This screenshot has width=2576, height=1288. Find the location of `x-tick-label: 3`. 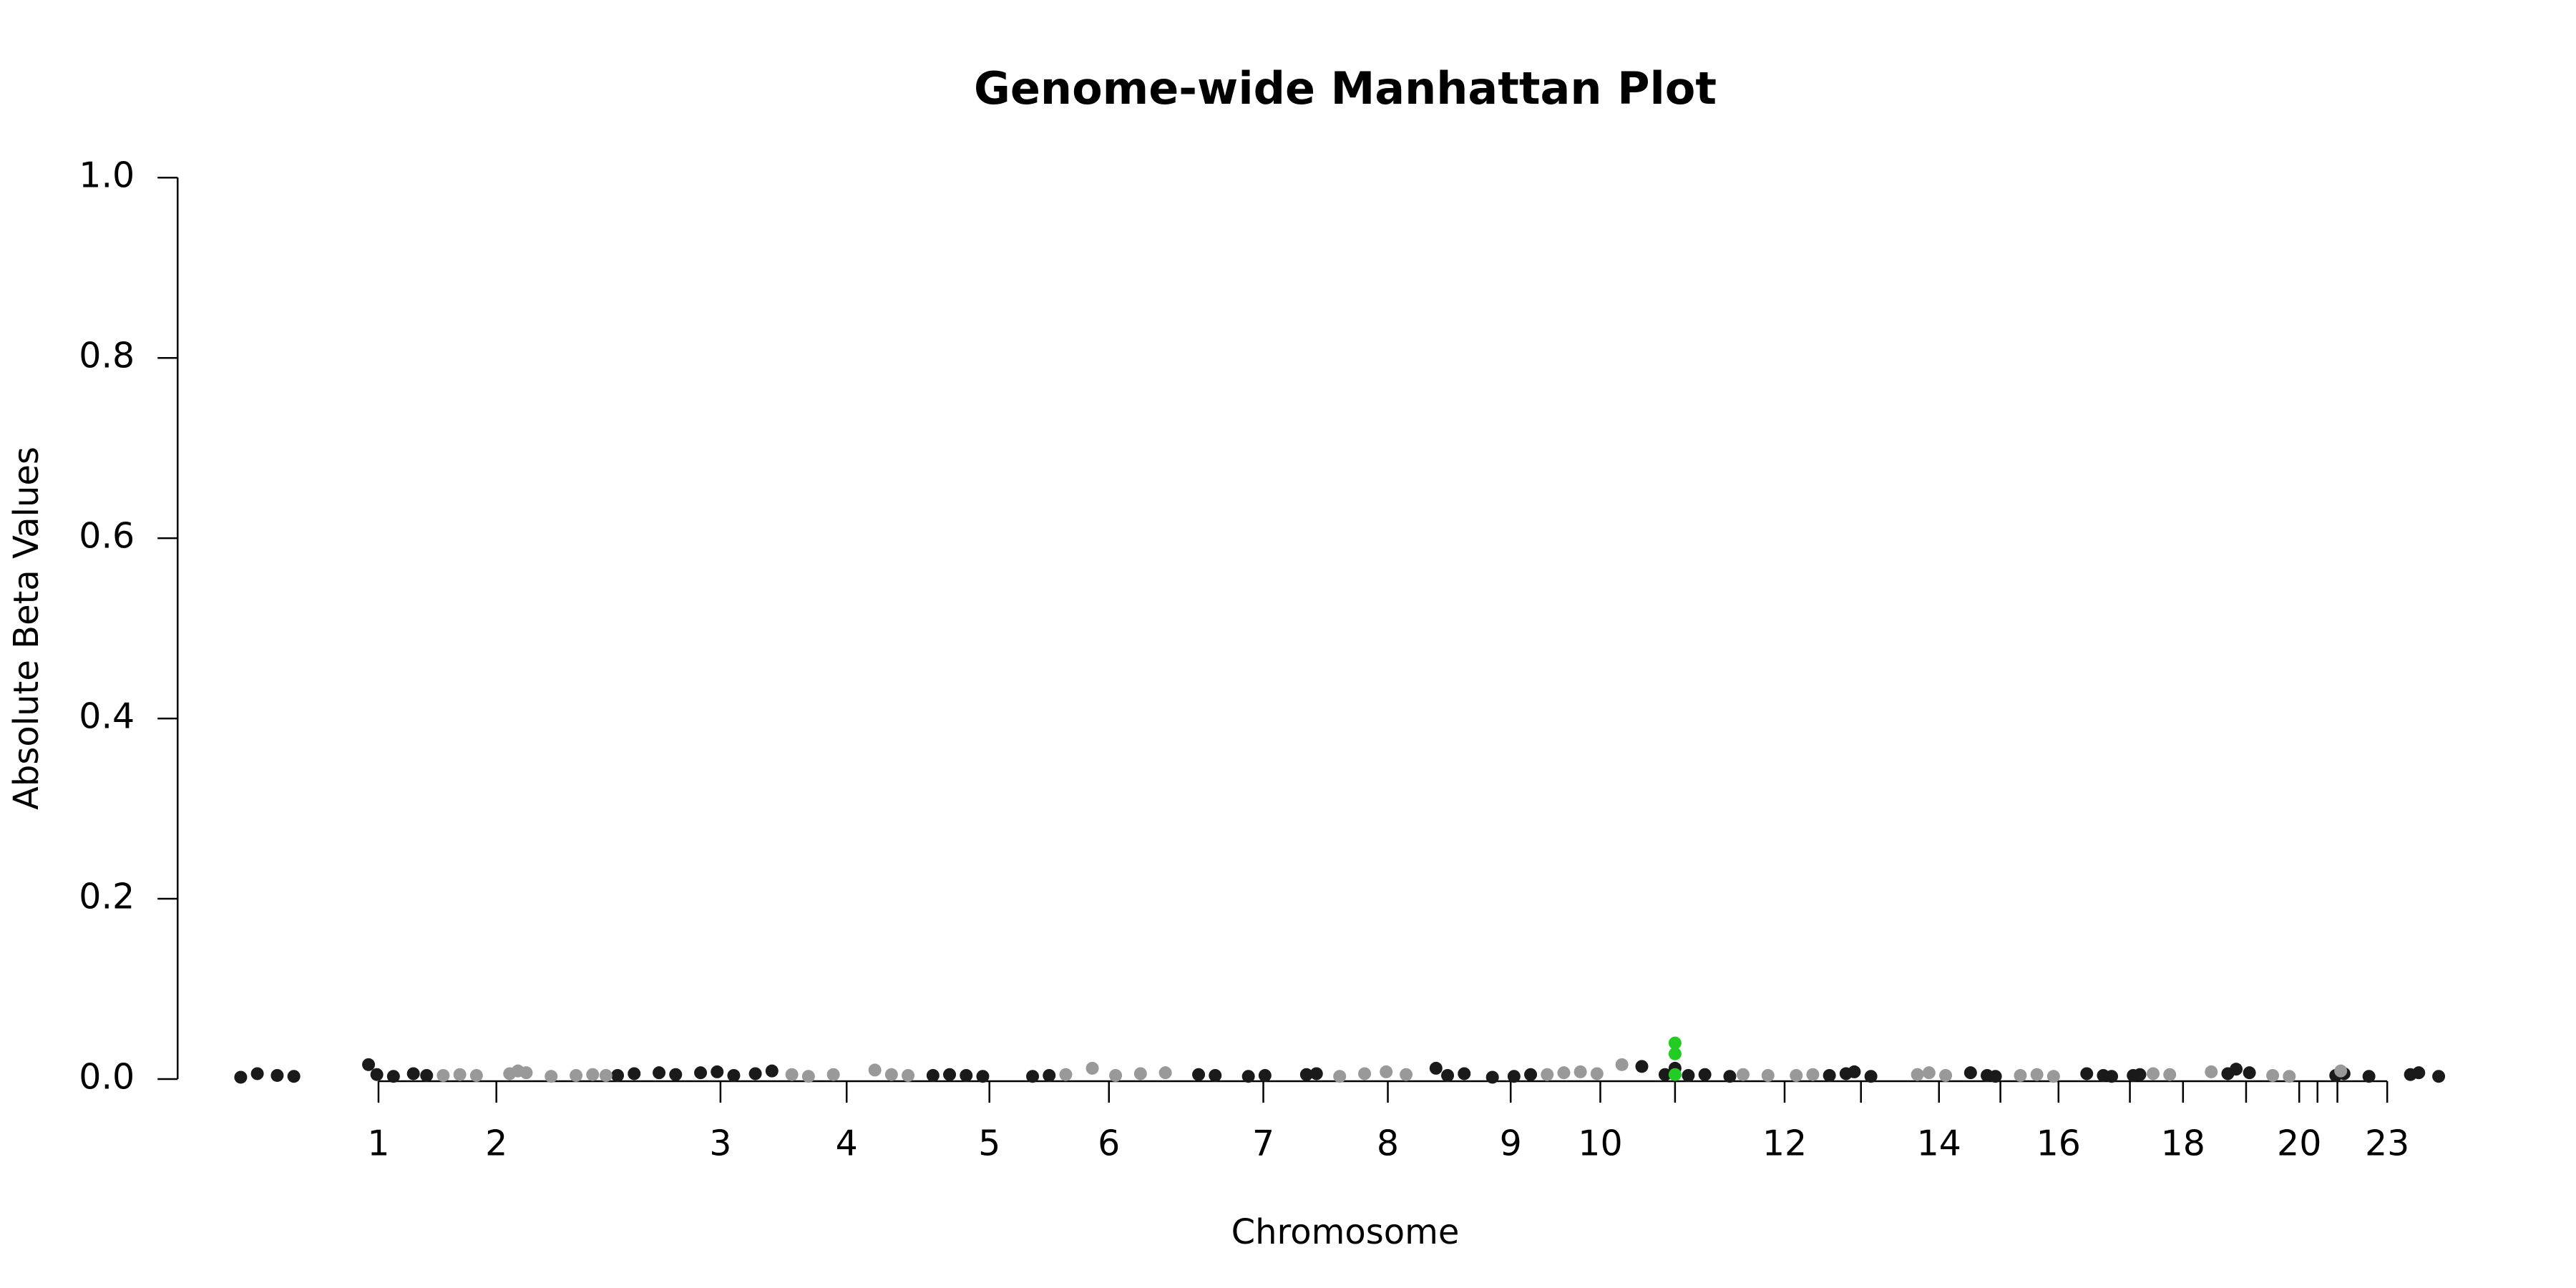

x-tick-label: 3 is located at coordinates (720, 1143).